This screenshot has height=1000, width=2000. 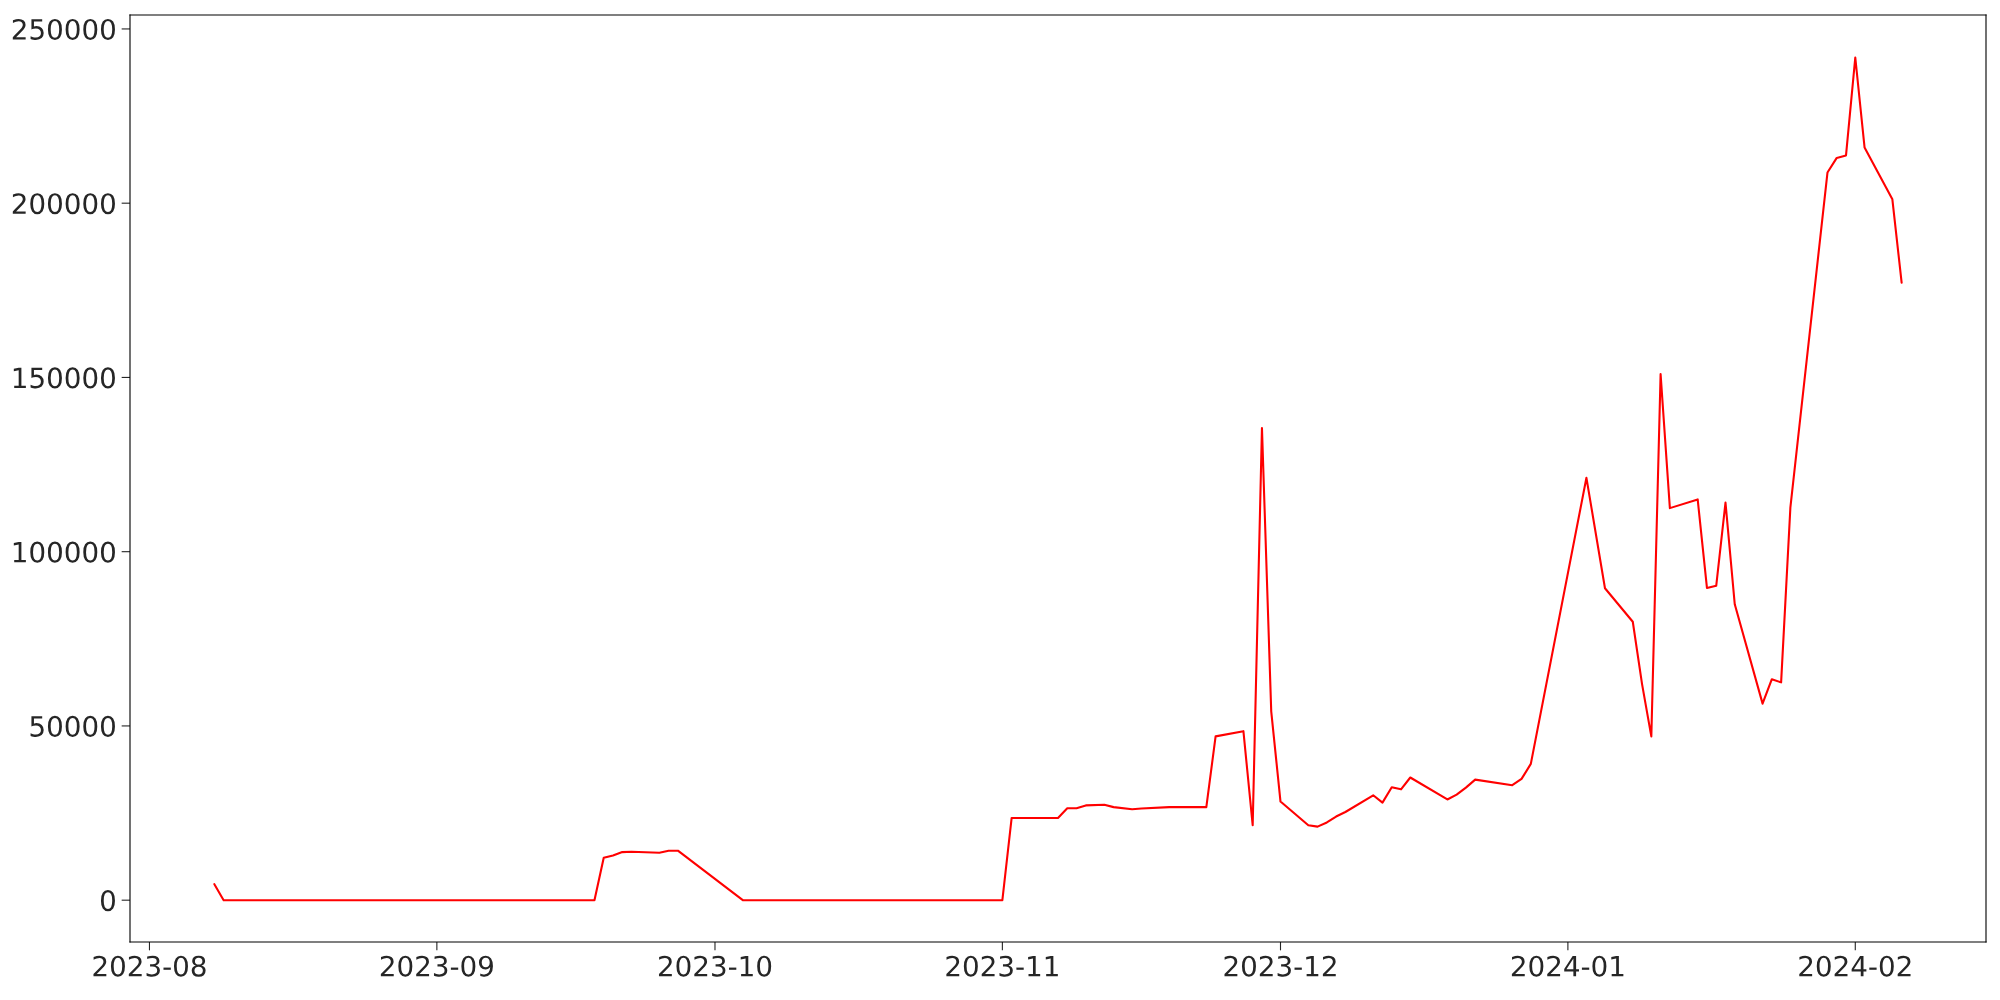 I want to click on x-tick-label: 2024-01, so click(x=1567, y=966).